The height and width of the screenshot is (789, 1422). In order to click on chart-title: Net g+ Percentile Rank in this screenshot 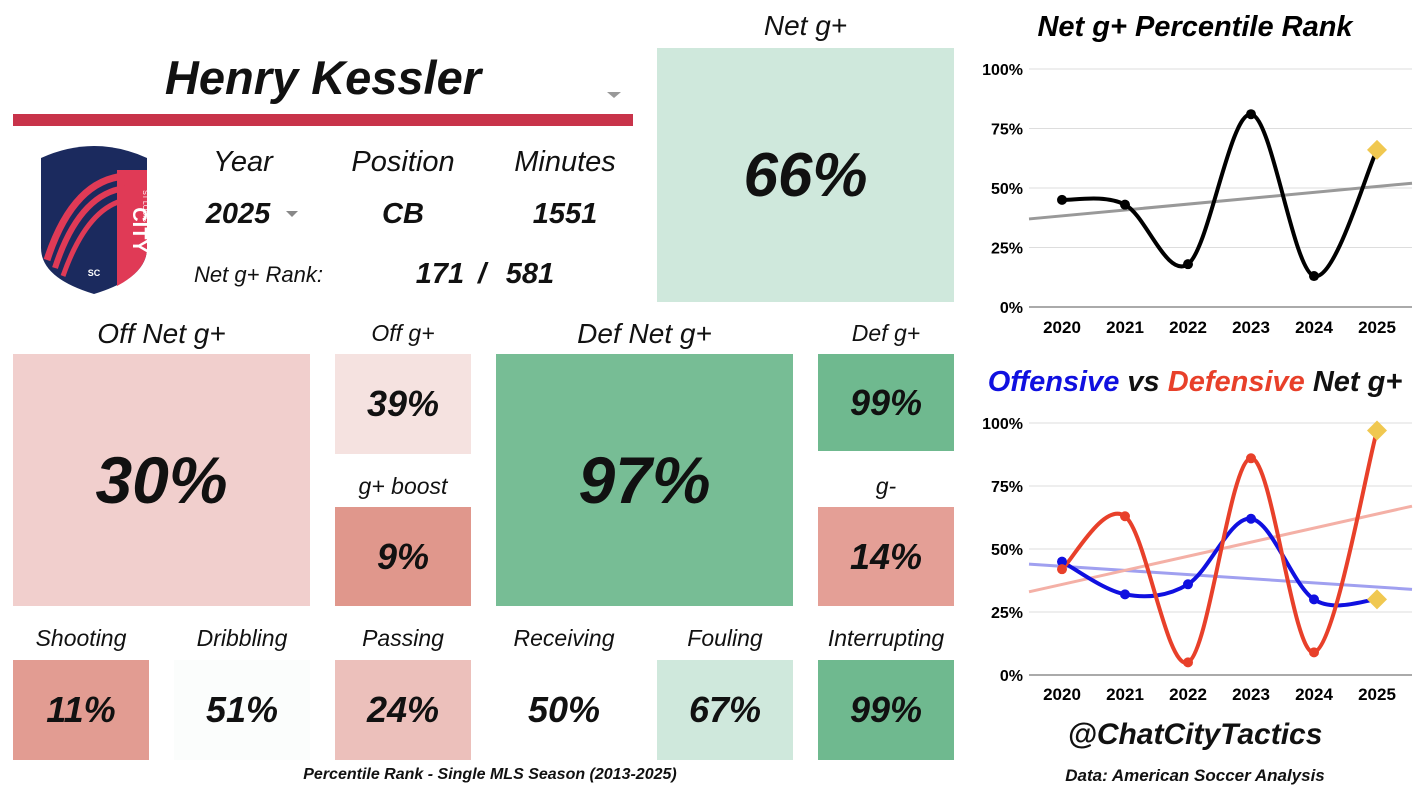, I will do `click(1195, 27)`.